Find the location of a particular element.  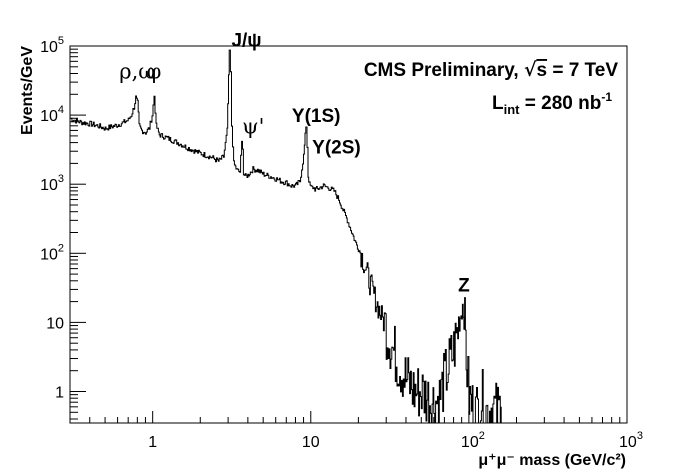

x-tick-exp: 3 is located at coordinates (640, 436).